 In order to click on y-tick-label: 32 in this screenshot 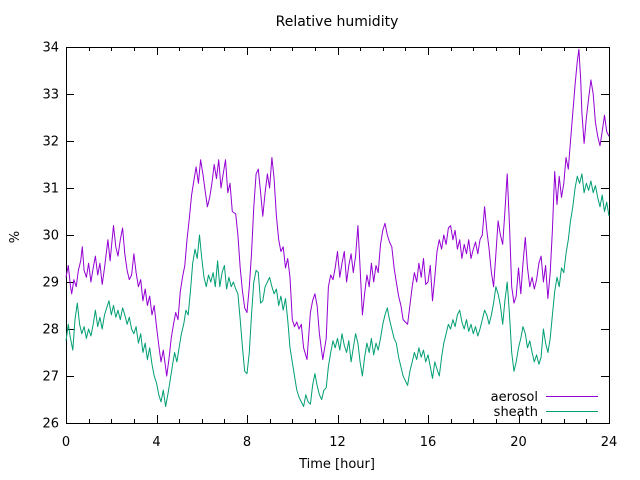, I will do `click(50, 142)`.